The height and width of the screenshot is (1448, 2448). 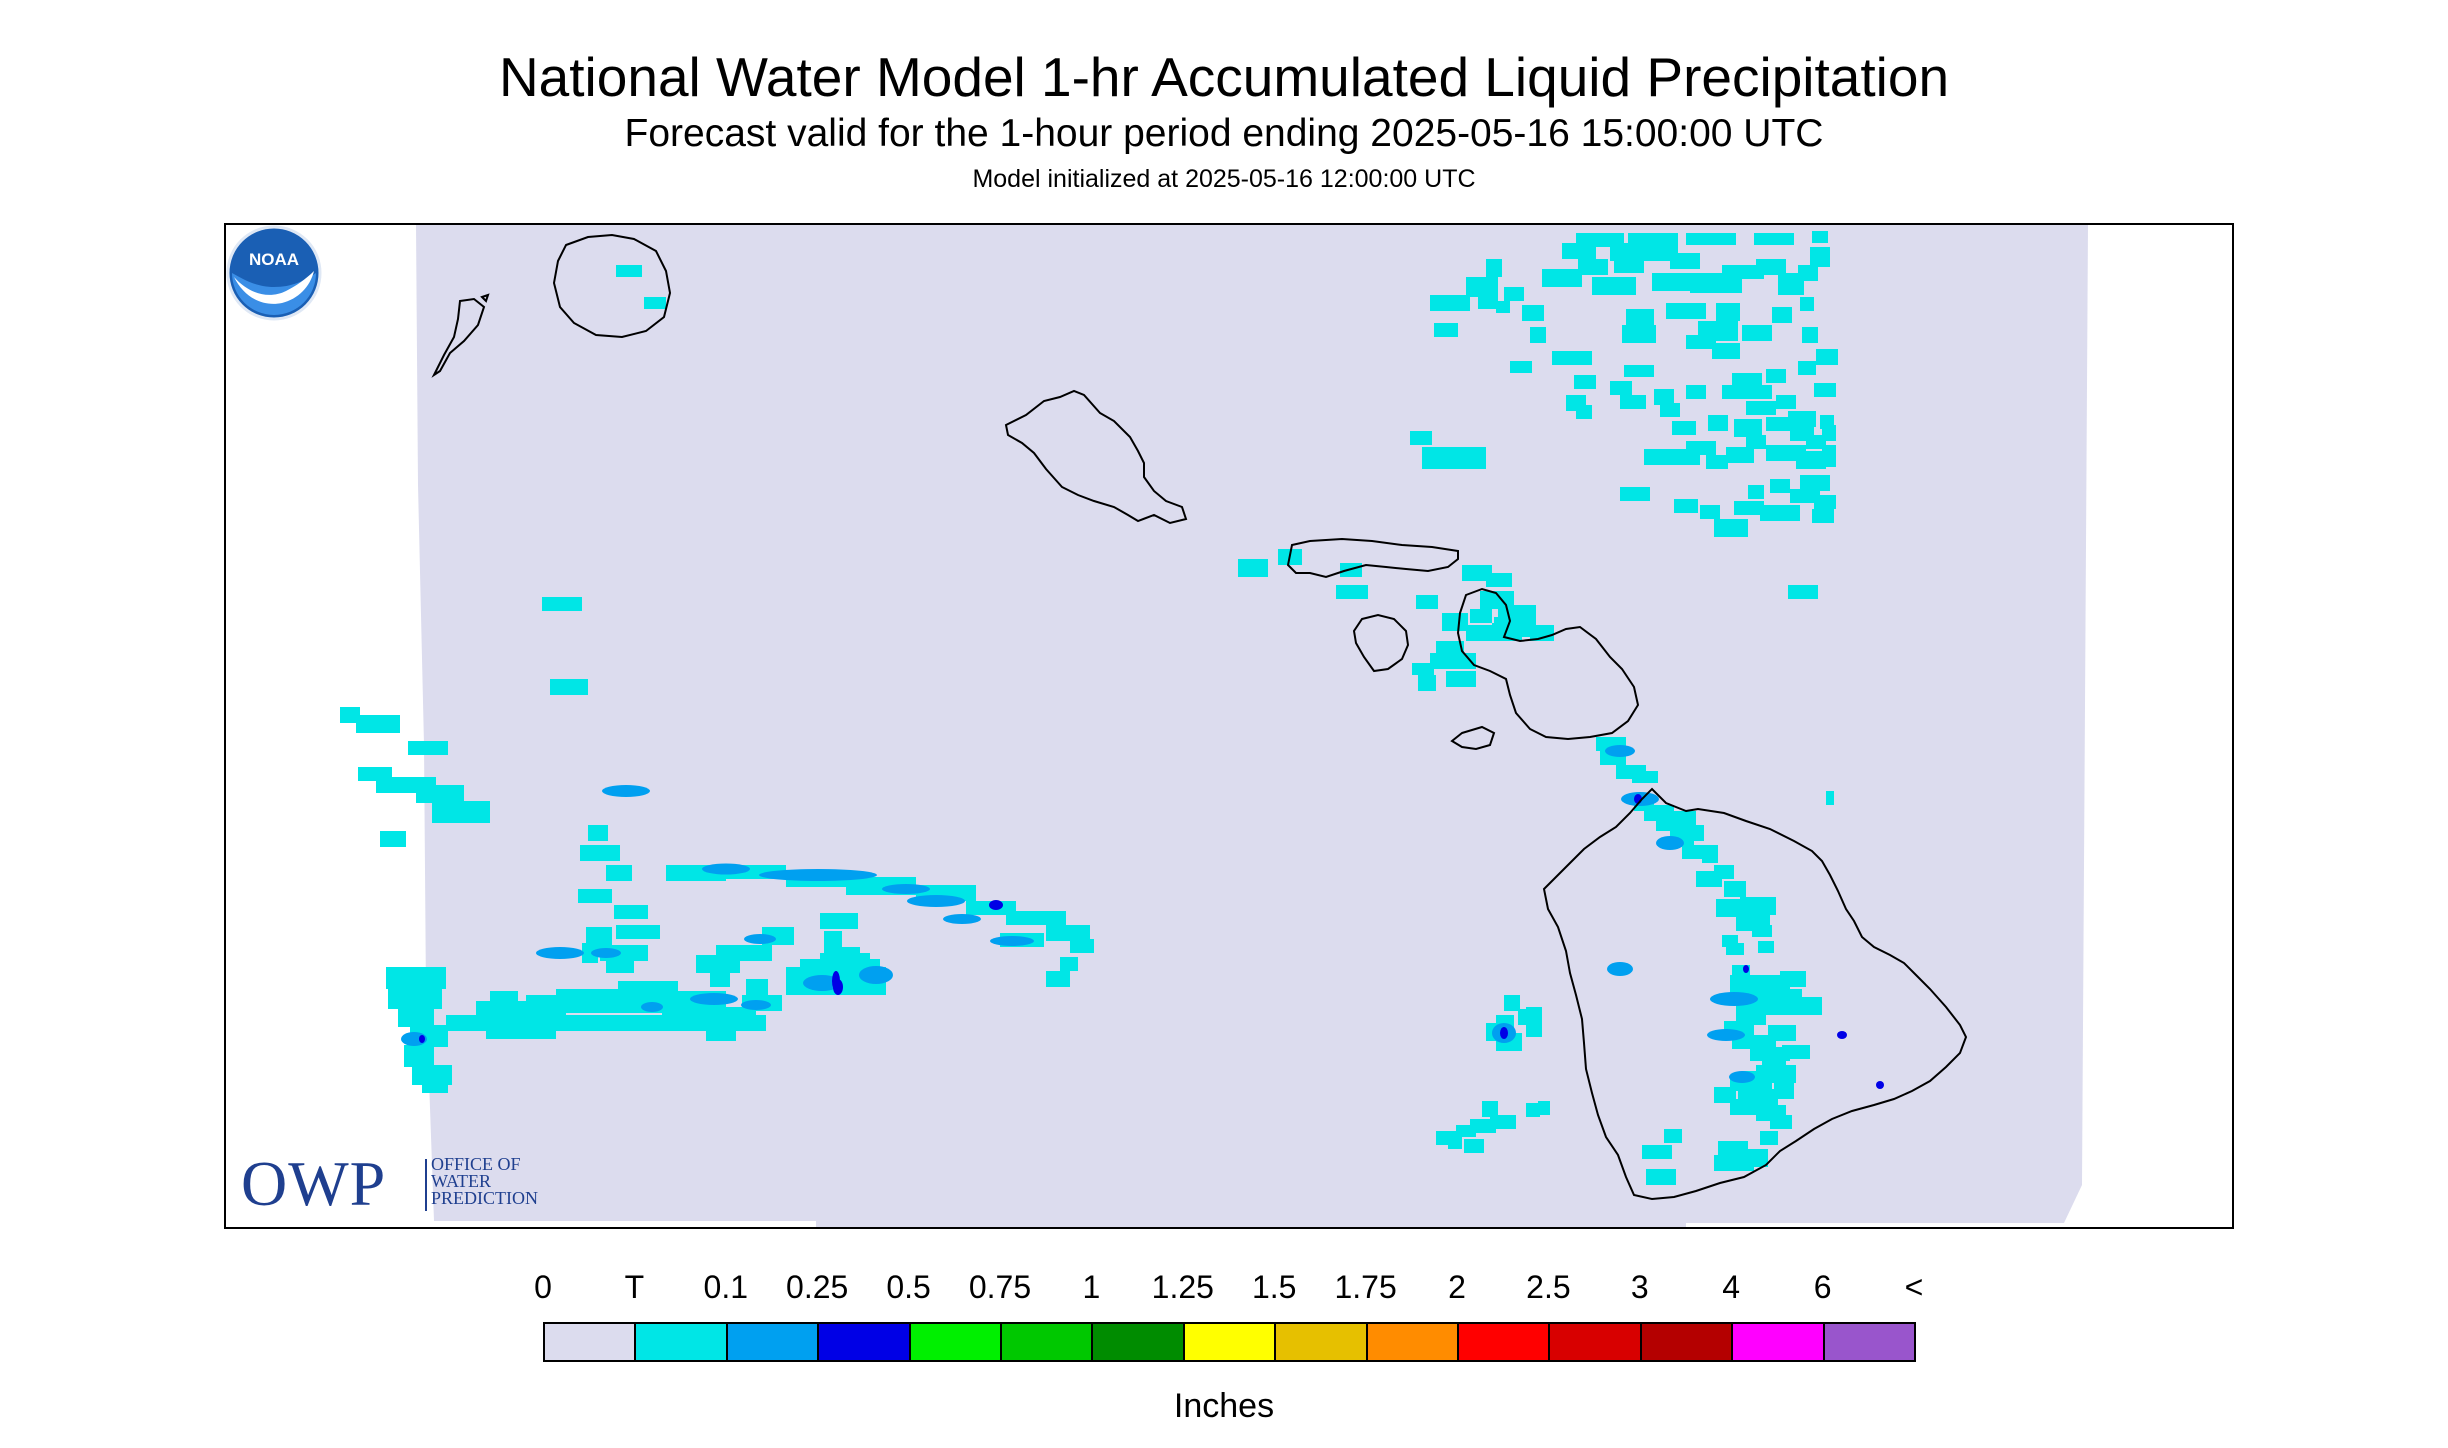 What do you see at coordinates (1182, 1287) in the screenshot?
I see `legend-label: 1.25` at bounding box center [1182, 1287].